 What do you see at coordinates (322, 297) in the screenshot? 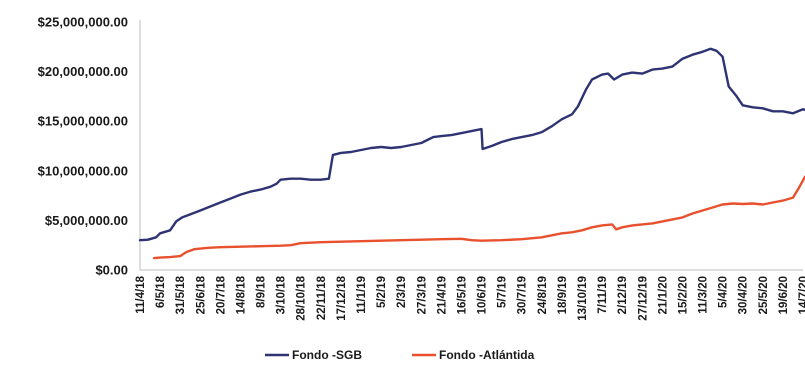
I see `x-tick-label: 22/11/18` at bounding box center [322, 297].